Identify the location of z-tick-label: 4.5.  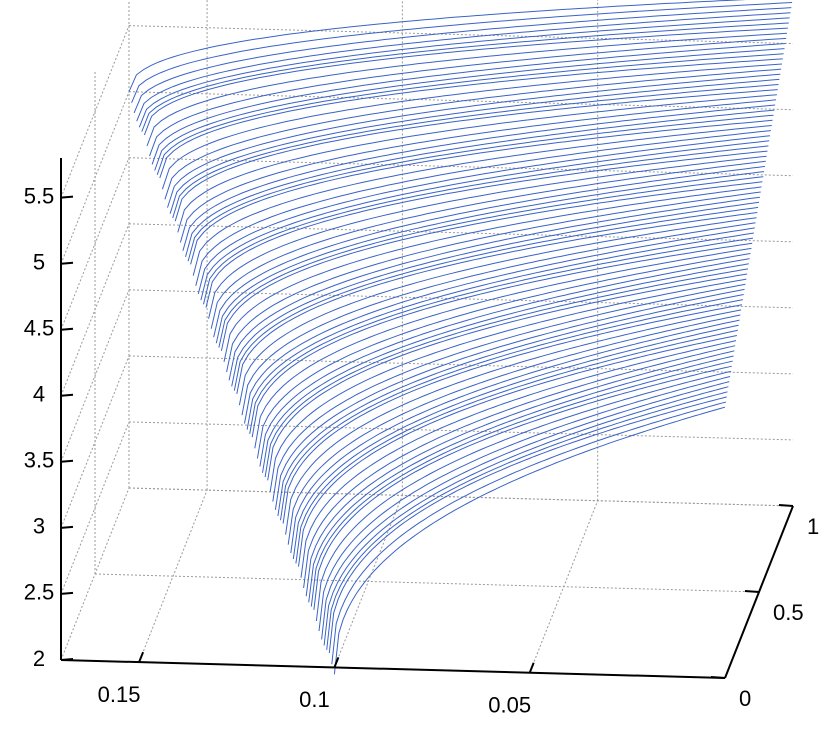
(39, 328).